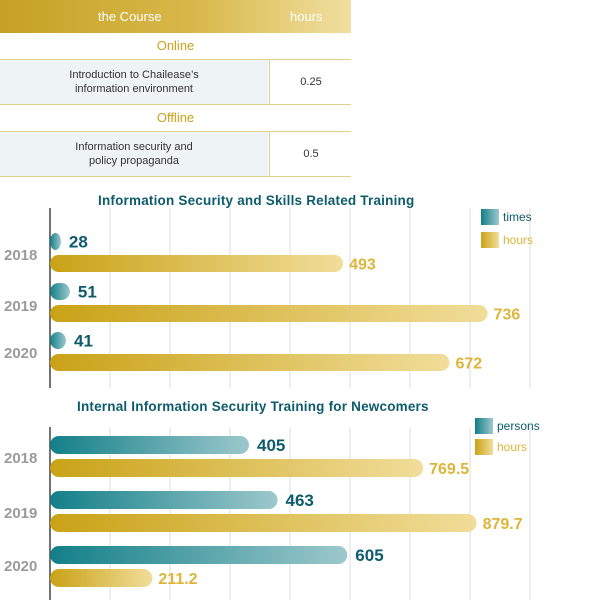 Image resolution: width=600 pixels, height=600 pixels. I want to click on course-line: policy propaganda, so click(134, 161).